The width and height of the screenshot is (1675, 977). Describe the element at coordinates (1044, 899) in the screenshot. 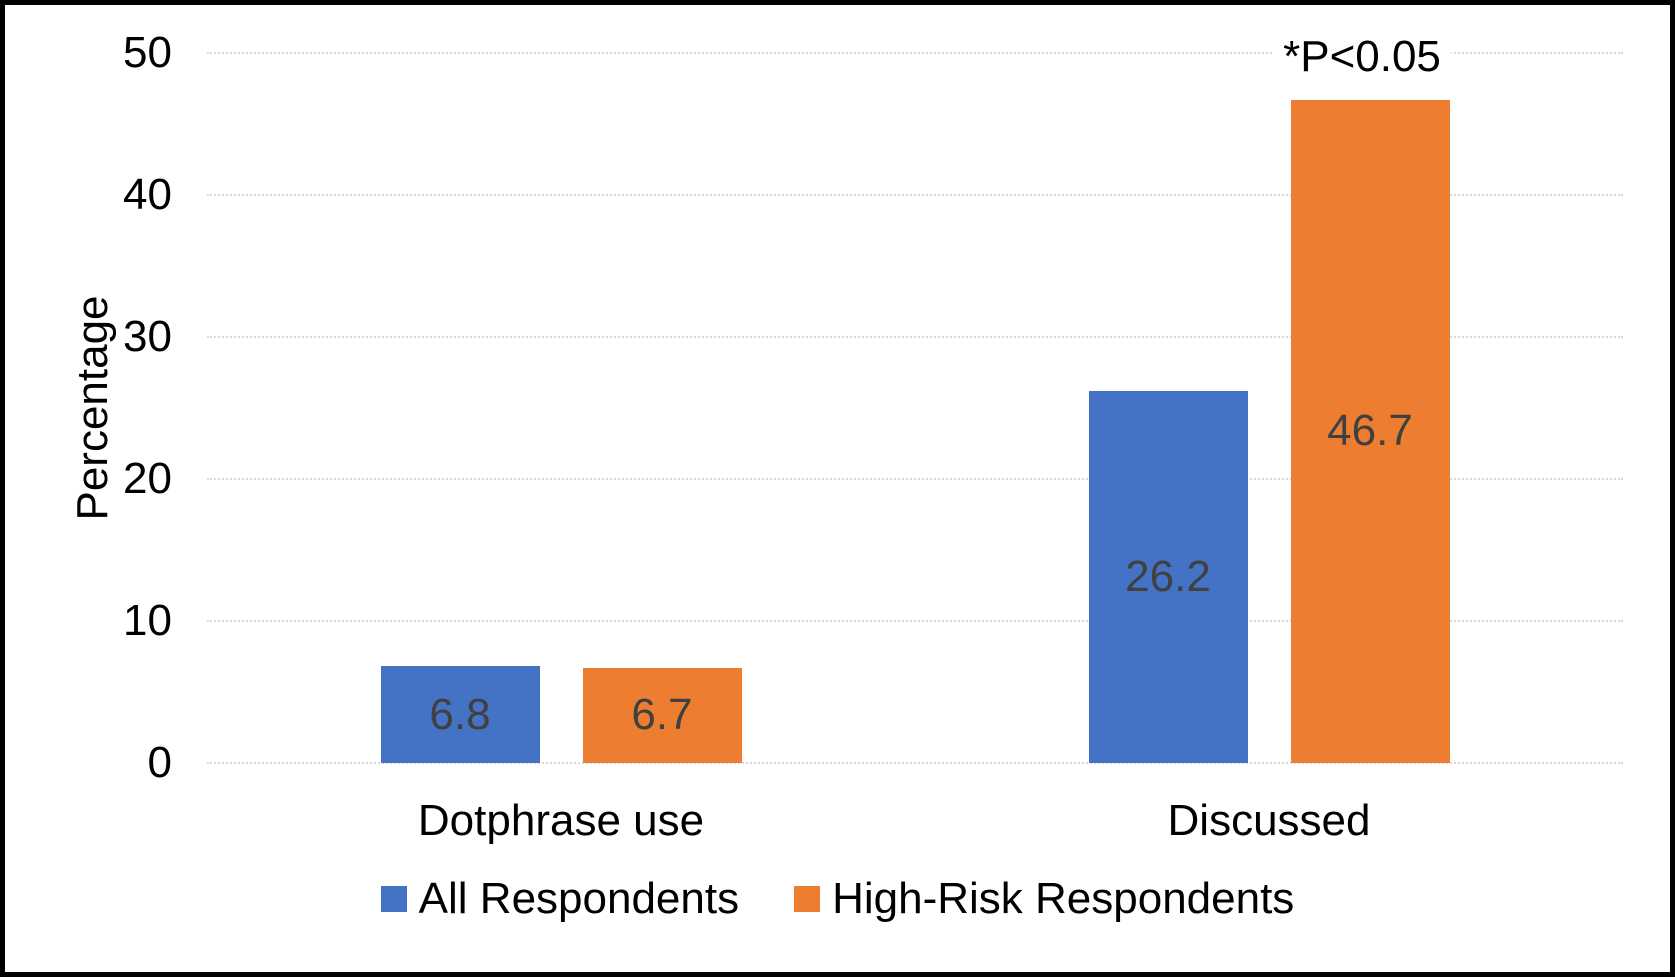

I see `legend-item-high-risk-respondents: High-Risk Respondents` at that location.